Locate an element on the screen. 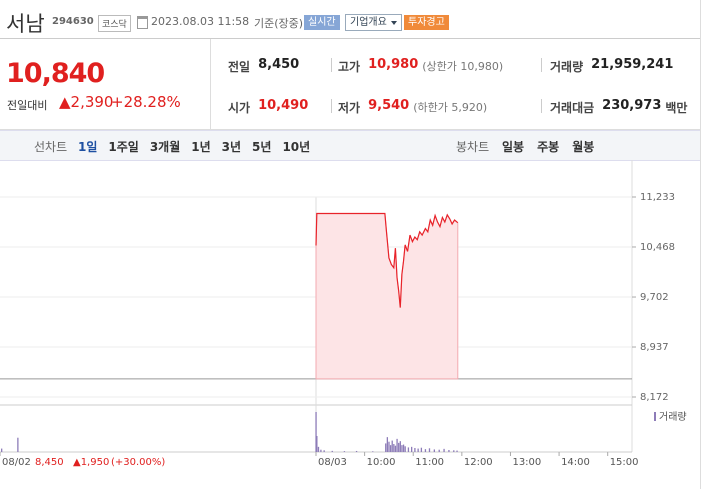  stat-label: 거래량 is located at coordinates (567, 67).